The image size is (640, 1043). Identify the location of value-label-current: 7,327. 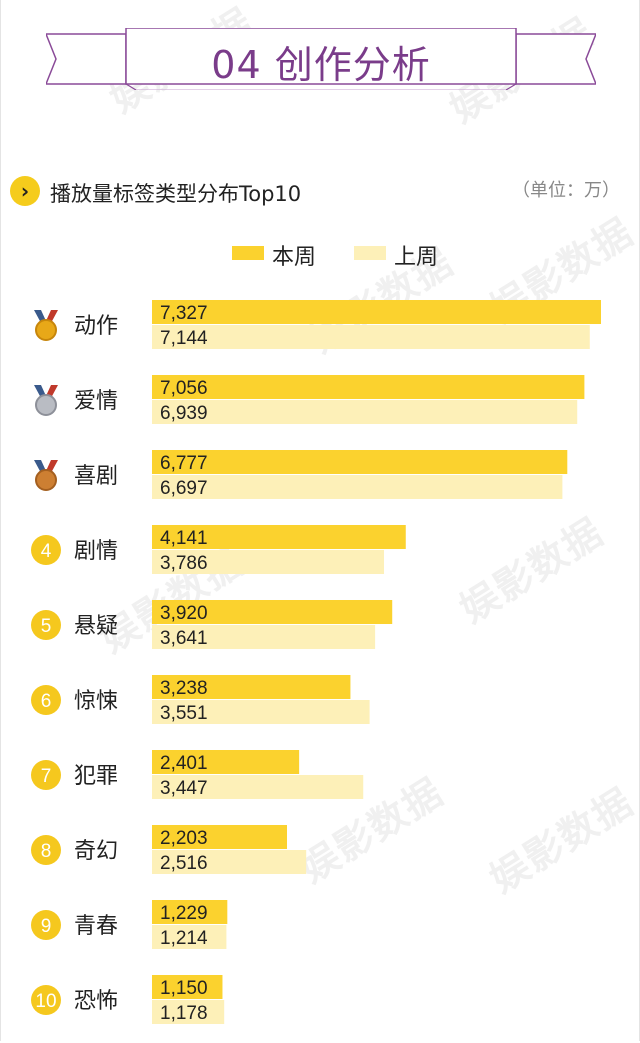
(184, 313).